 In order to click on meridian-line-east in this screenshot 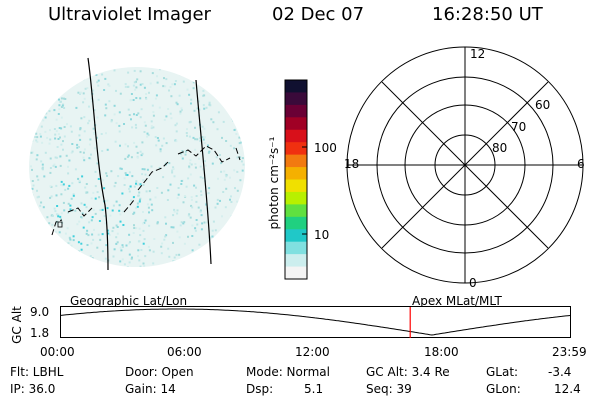, I will do `click(203, 172)`.